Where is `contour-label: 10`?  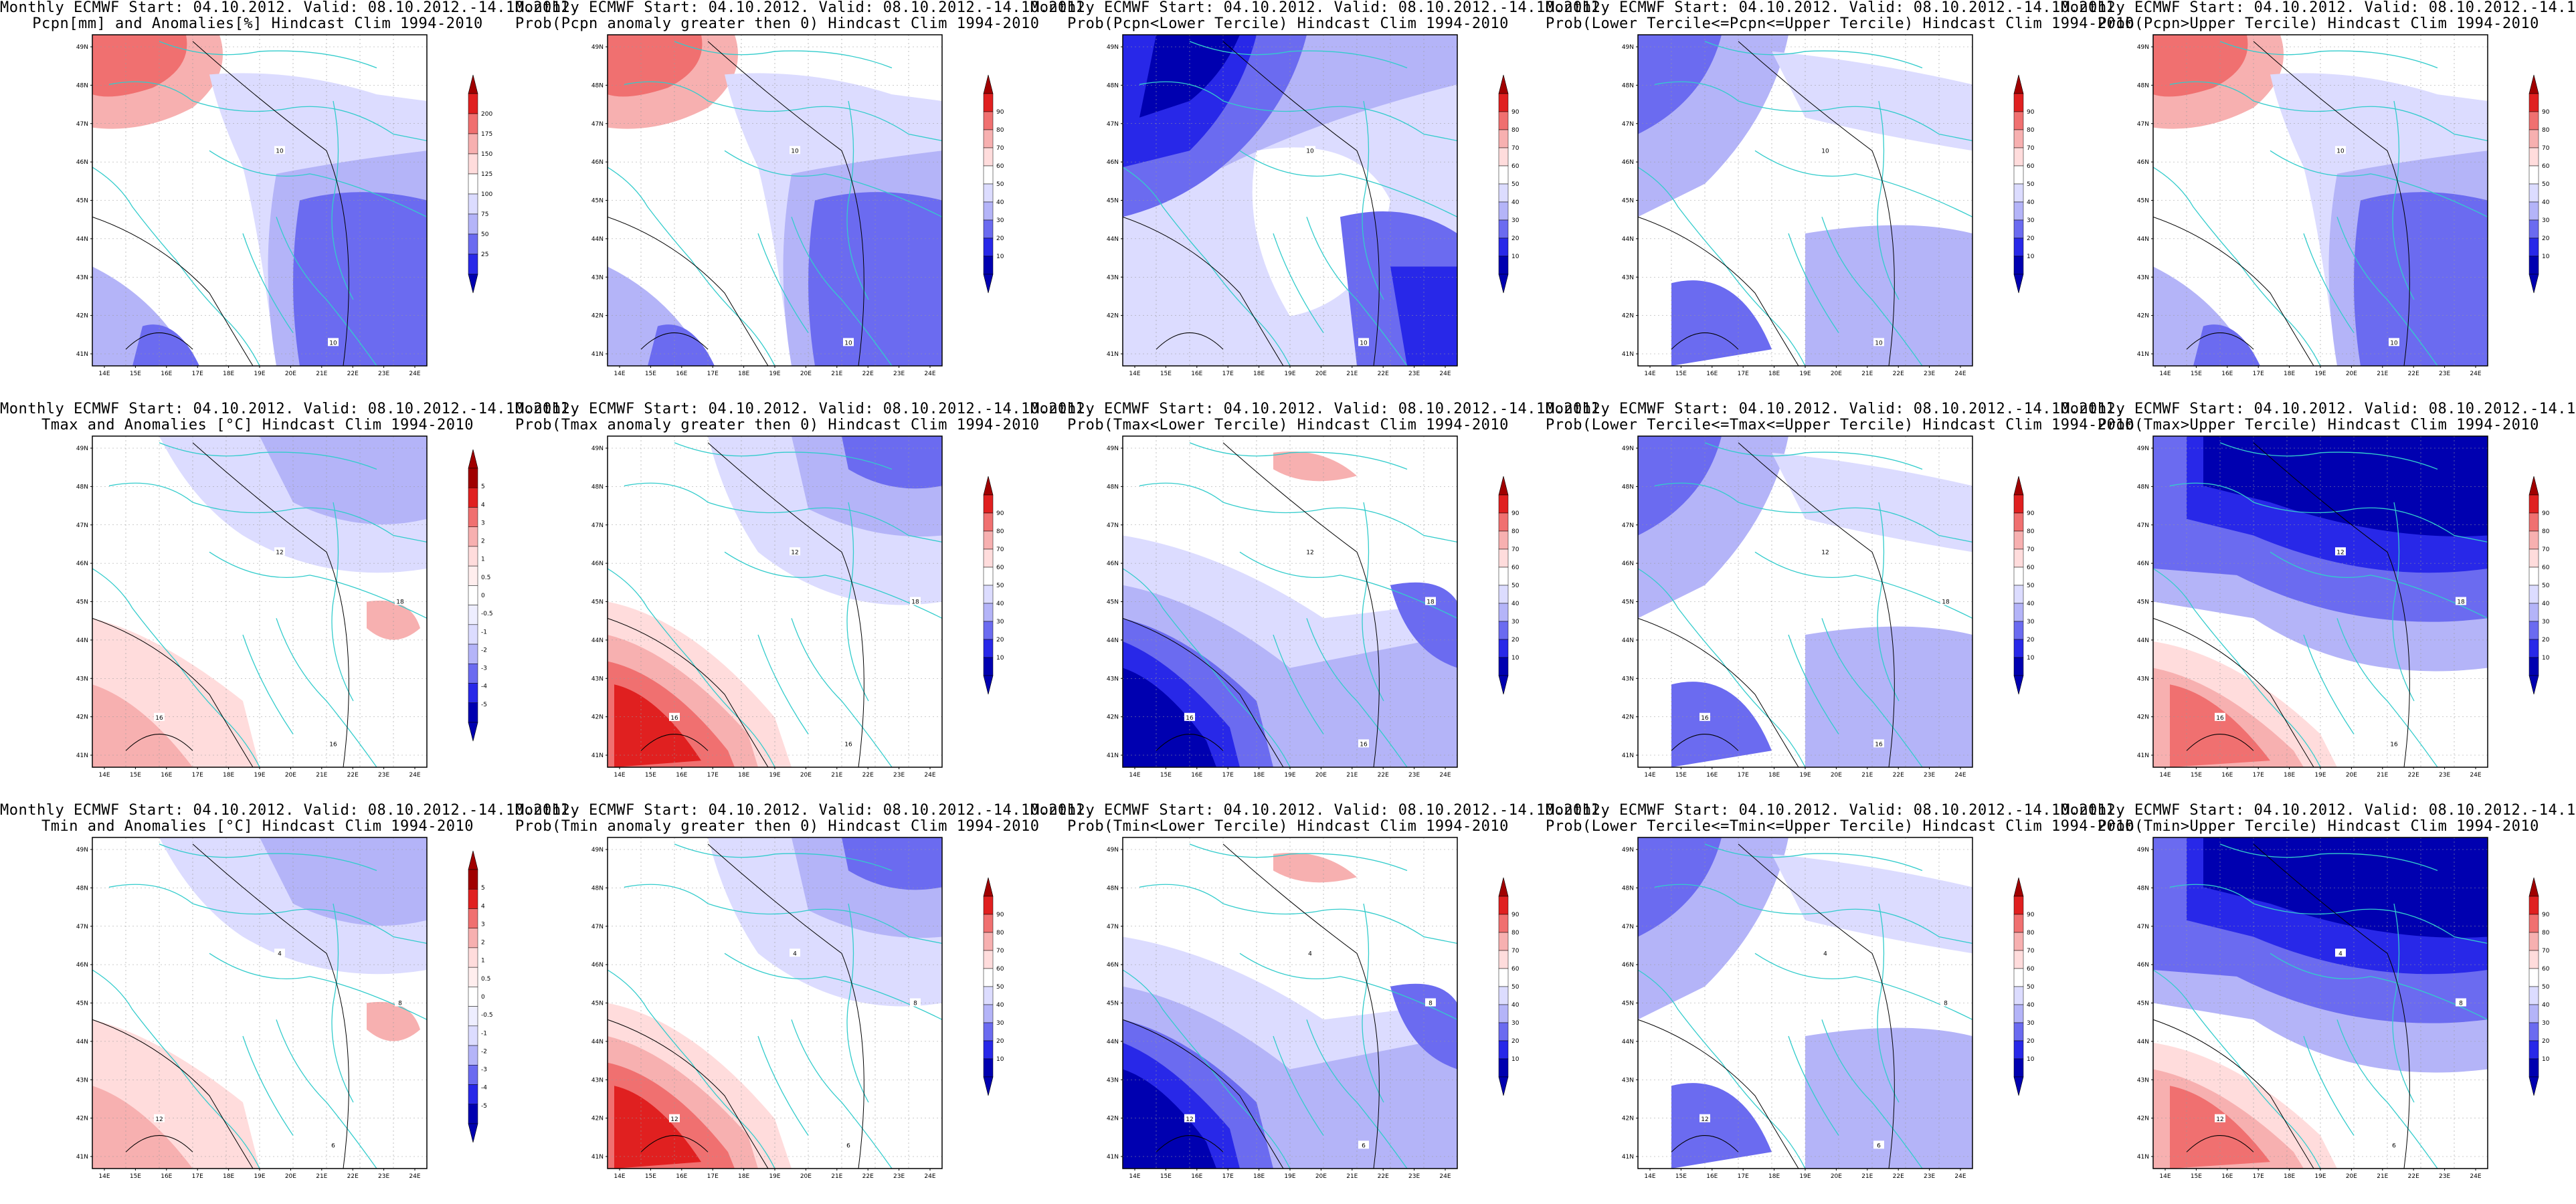
contour-label: 10 is located at coordinates (1879, 343).